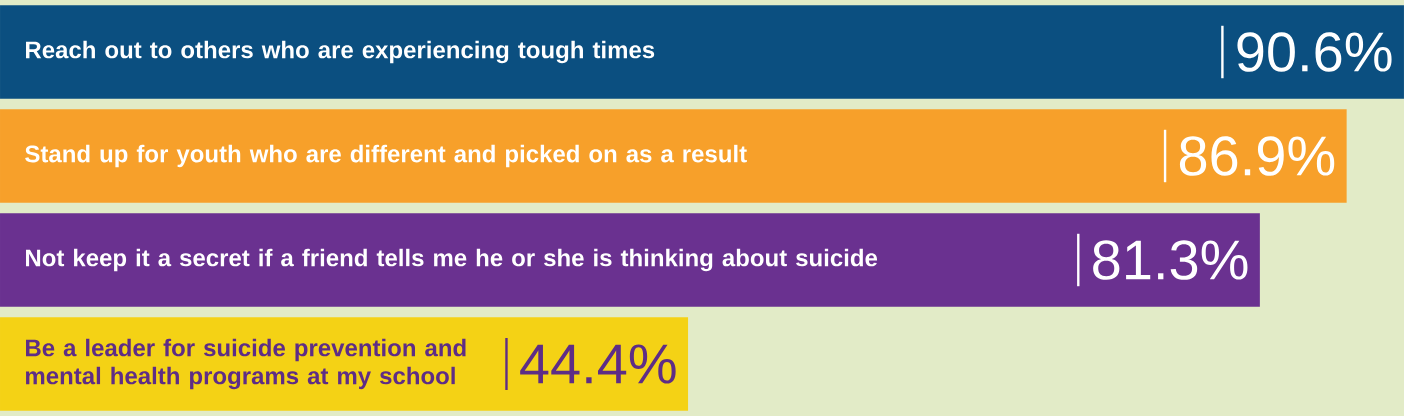 This screenshot has width=1404, height=416. What do you see at coordinates (452, 260) in the screenshot?
I see `y-tick-label: Not keep it a secret if a friend tells me he or she is thinking about suicide` at bounding box center [452, 260].